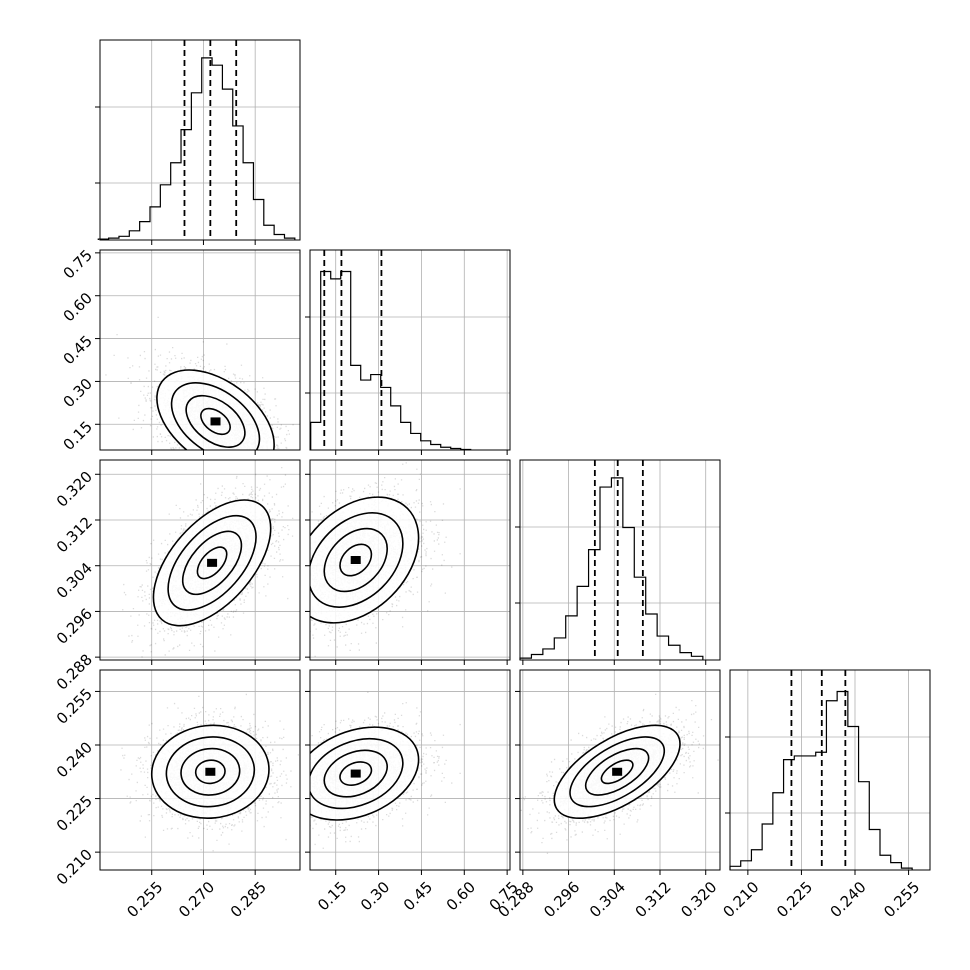 This screenshot has width=970, height=970. Describe the element at coordinates (74, 534) in the screenshot. I see `y-tick-label-2-3: 0.312` at that location.